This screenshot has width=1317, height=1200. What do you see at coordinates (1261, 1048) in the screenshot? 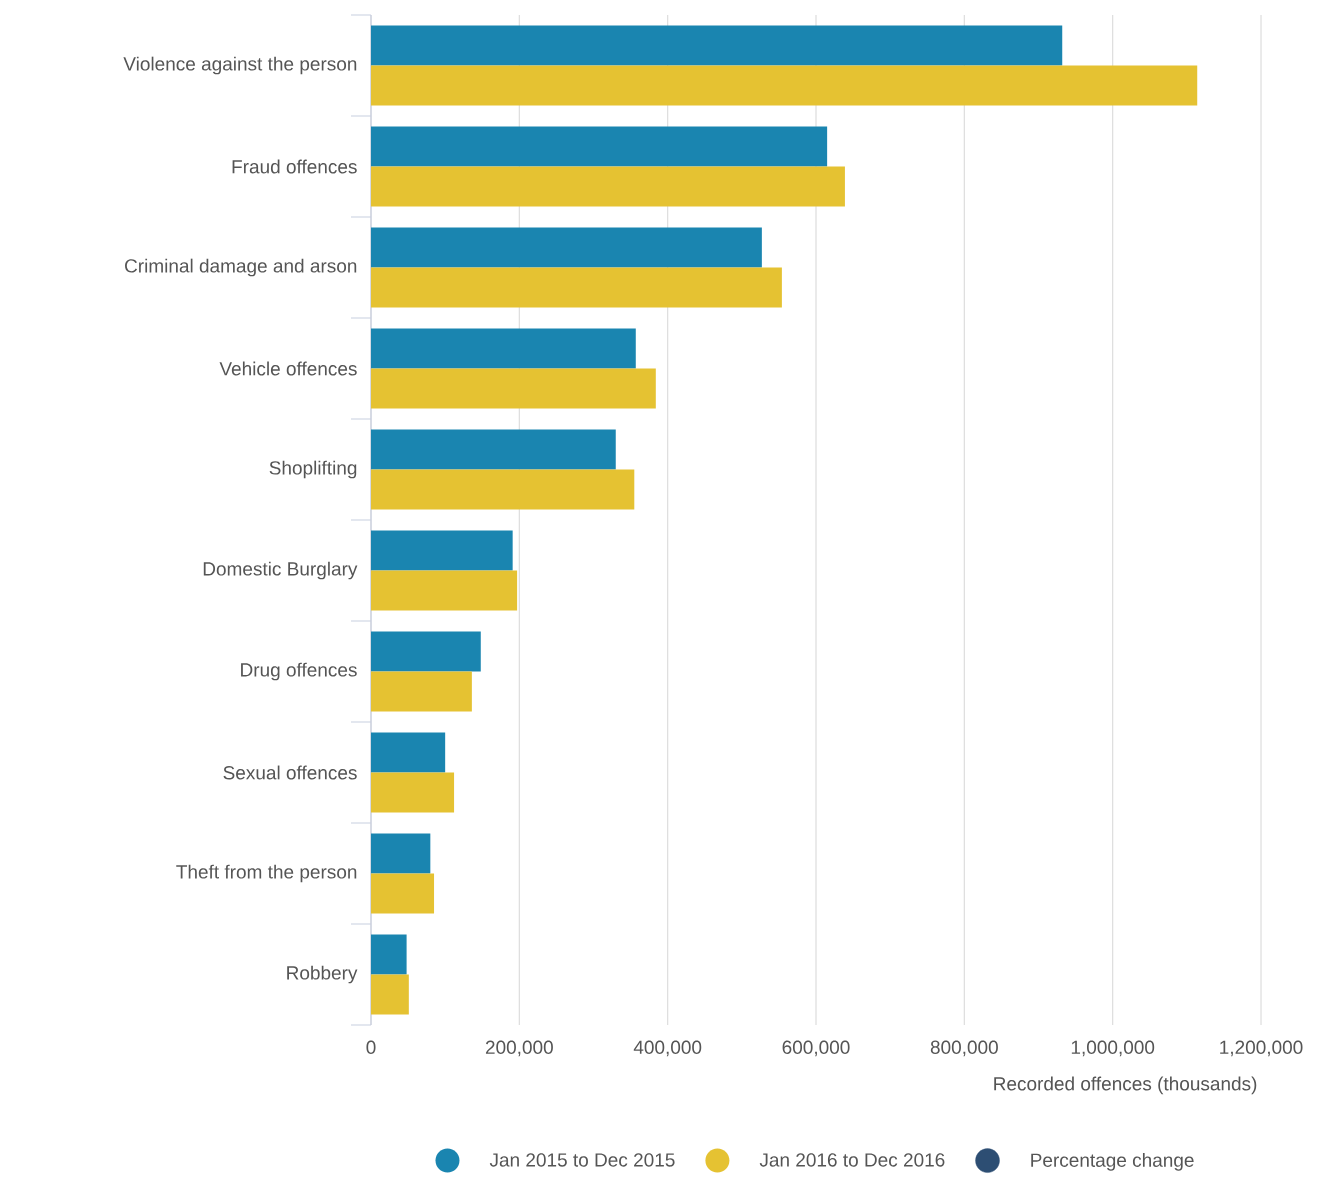
I see `x-tick-label: 1,200,000` at bounding box center [1261, 1048].